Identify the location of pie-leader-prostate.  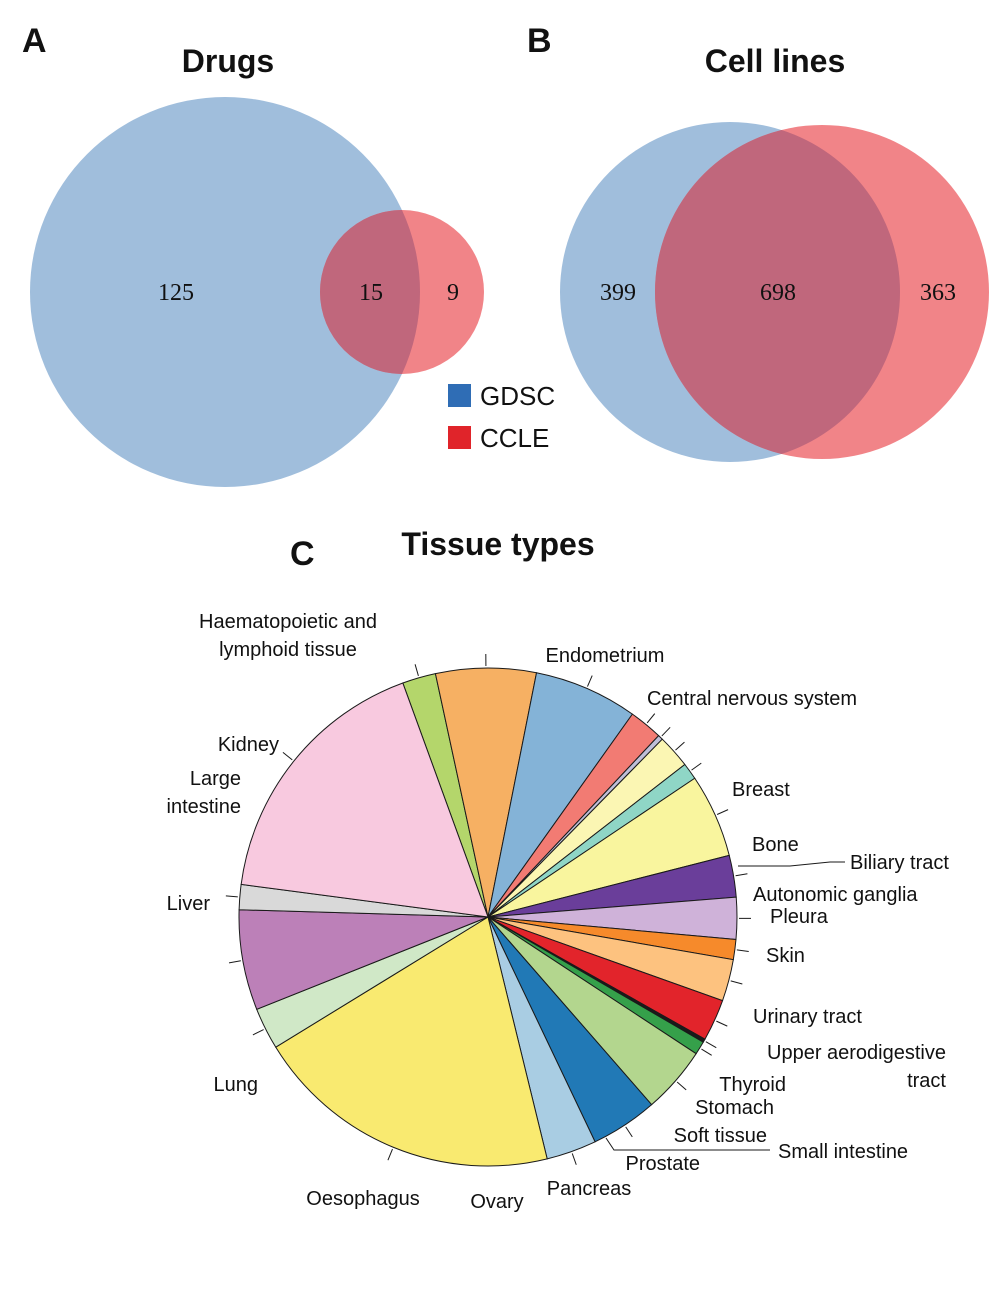
(706, 1052).